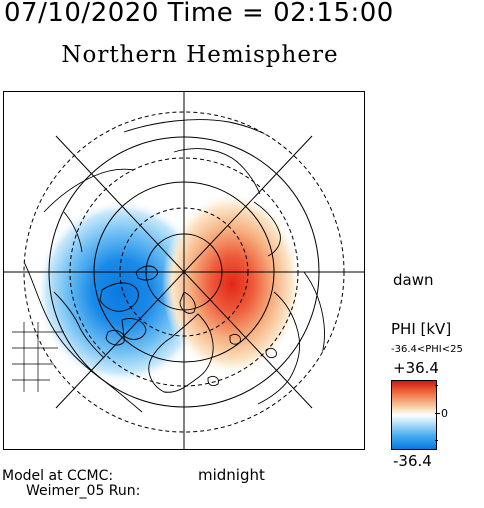  What do you see at coordinates (58, 476) in the screenshot?
I see `model-label: Model at CCMC:` at bounding box center [58, 476].